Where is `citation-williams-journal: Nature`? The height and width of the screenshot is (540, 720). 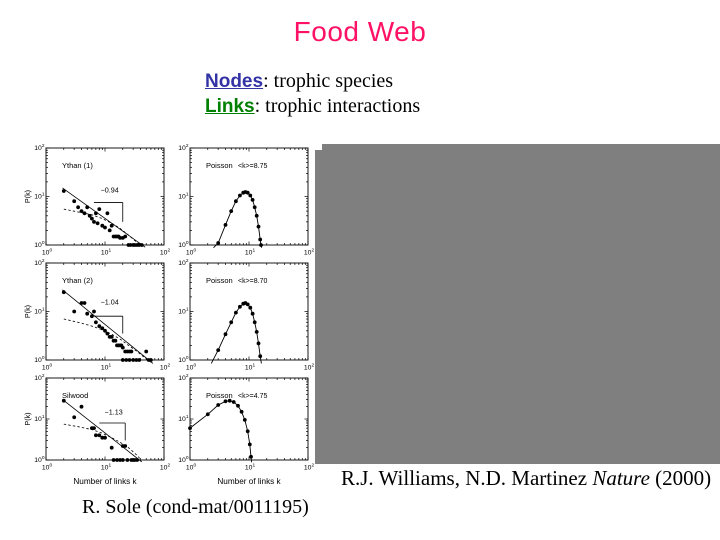
citation-williams-journal: Nature is located at coordinates (621, 478).